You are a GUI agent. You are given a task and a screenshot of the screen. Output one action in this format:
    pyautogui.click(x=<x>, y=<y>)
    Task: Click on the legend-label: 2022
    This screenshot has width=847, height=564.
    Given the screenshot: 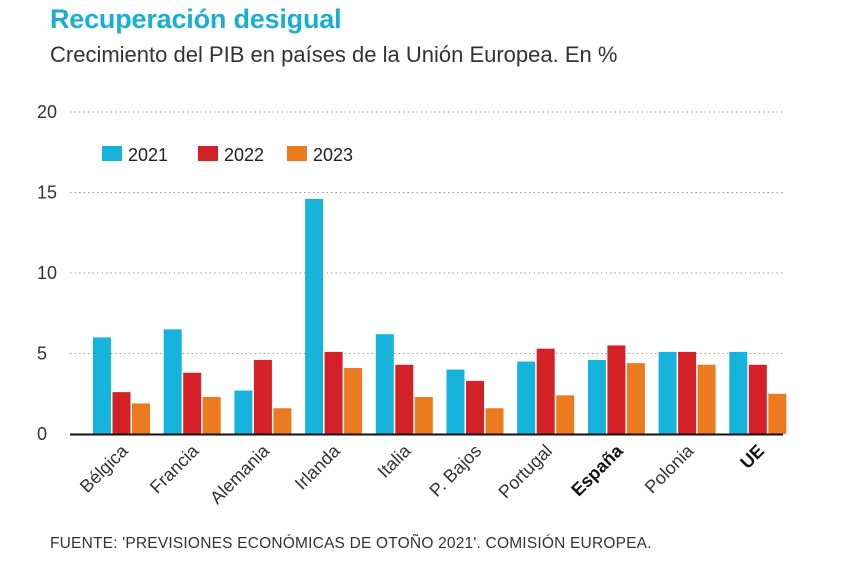 What is the action you would take?
    pyautogui.click(x=244, y=155)
    